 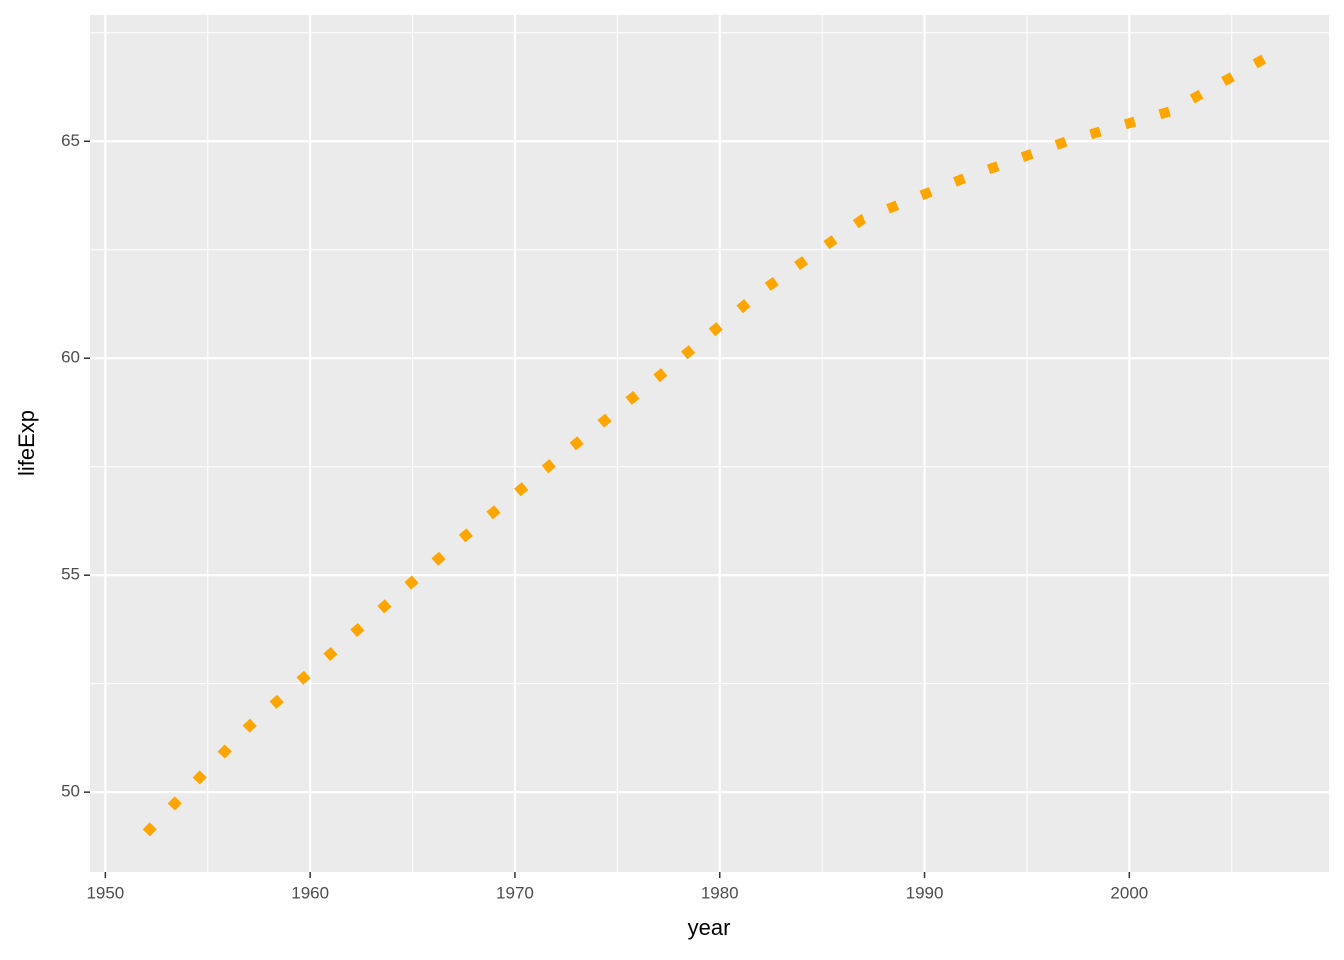 I want to click on x-tick-label: 1950, so click(x=105, y=892).